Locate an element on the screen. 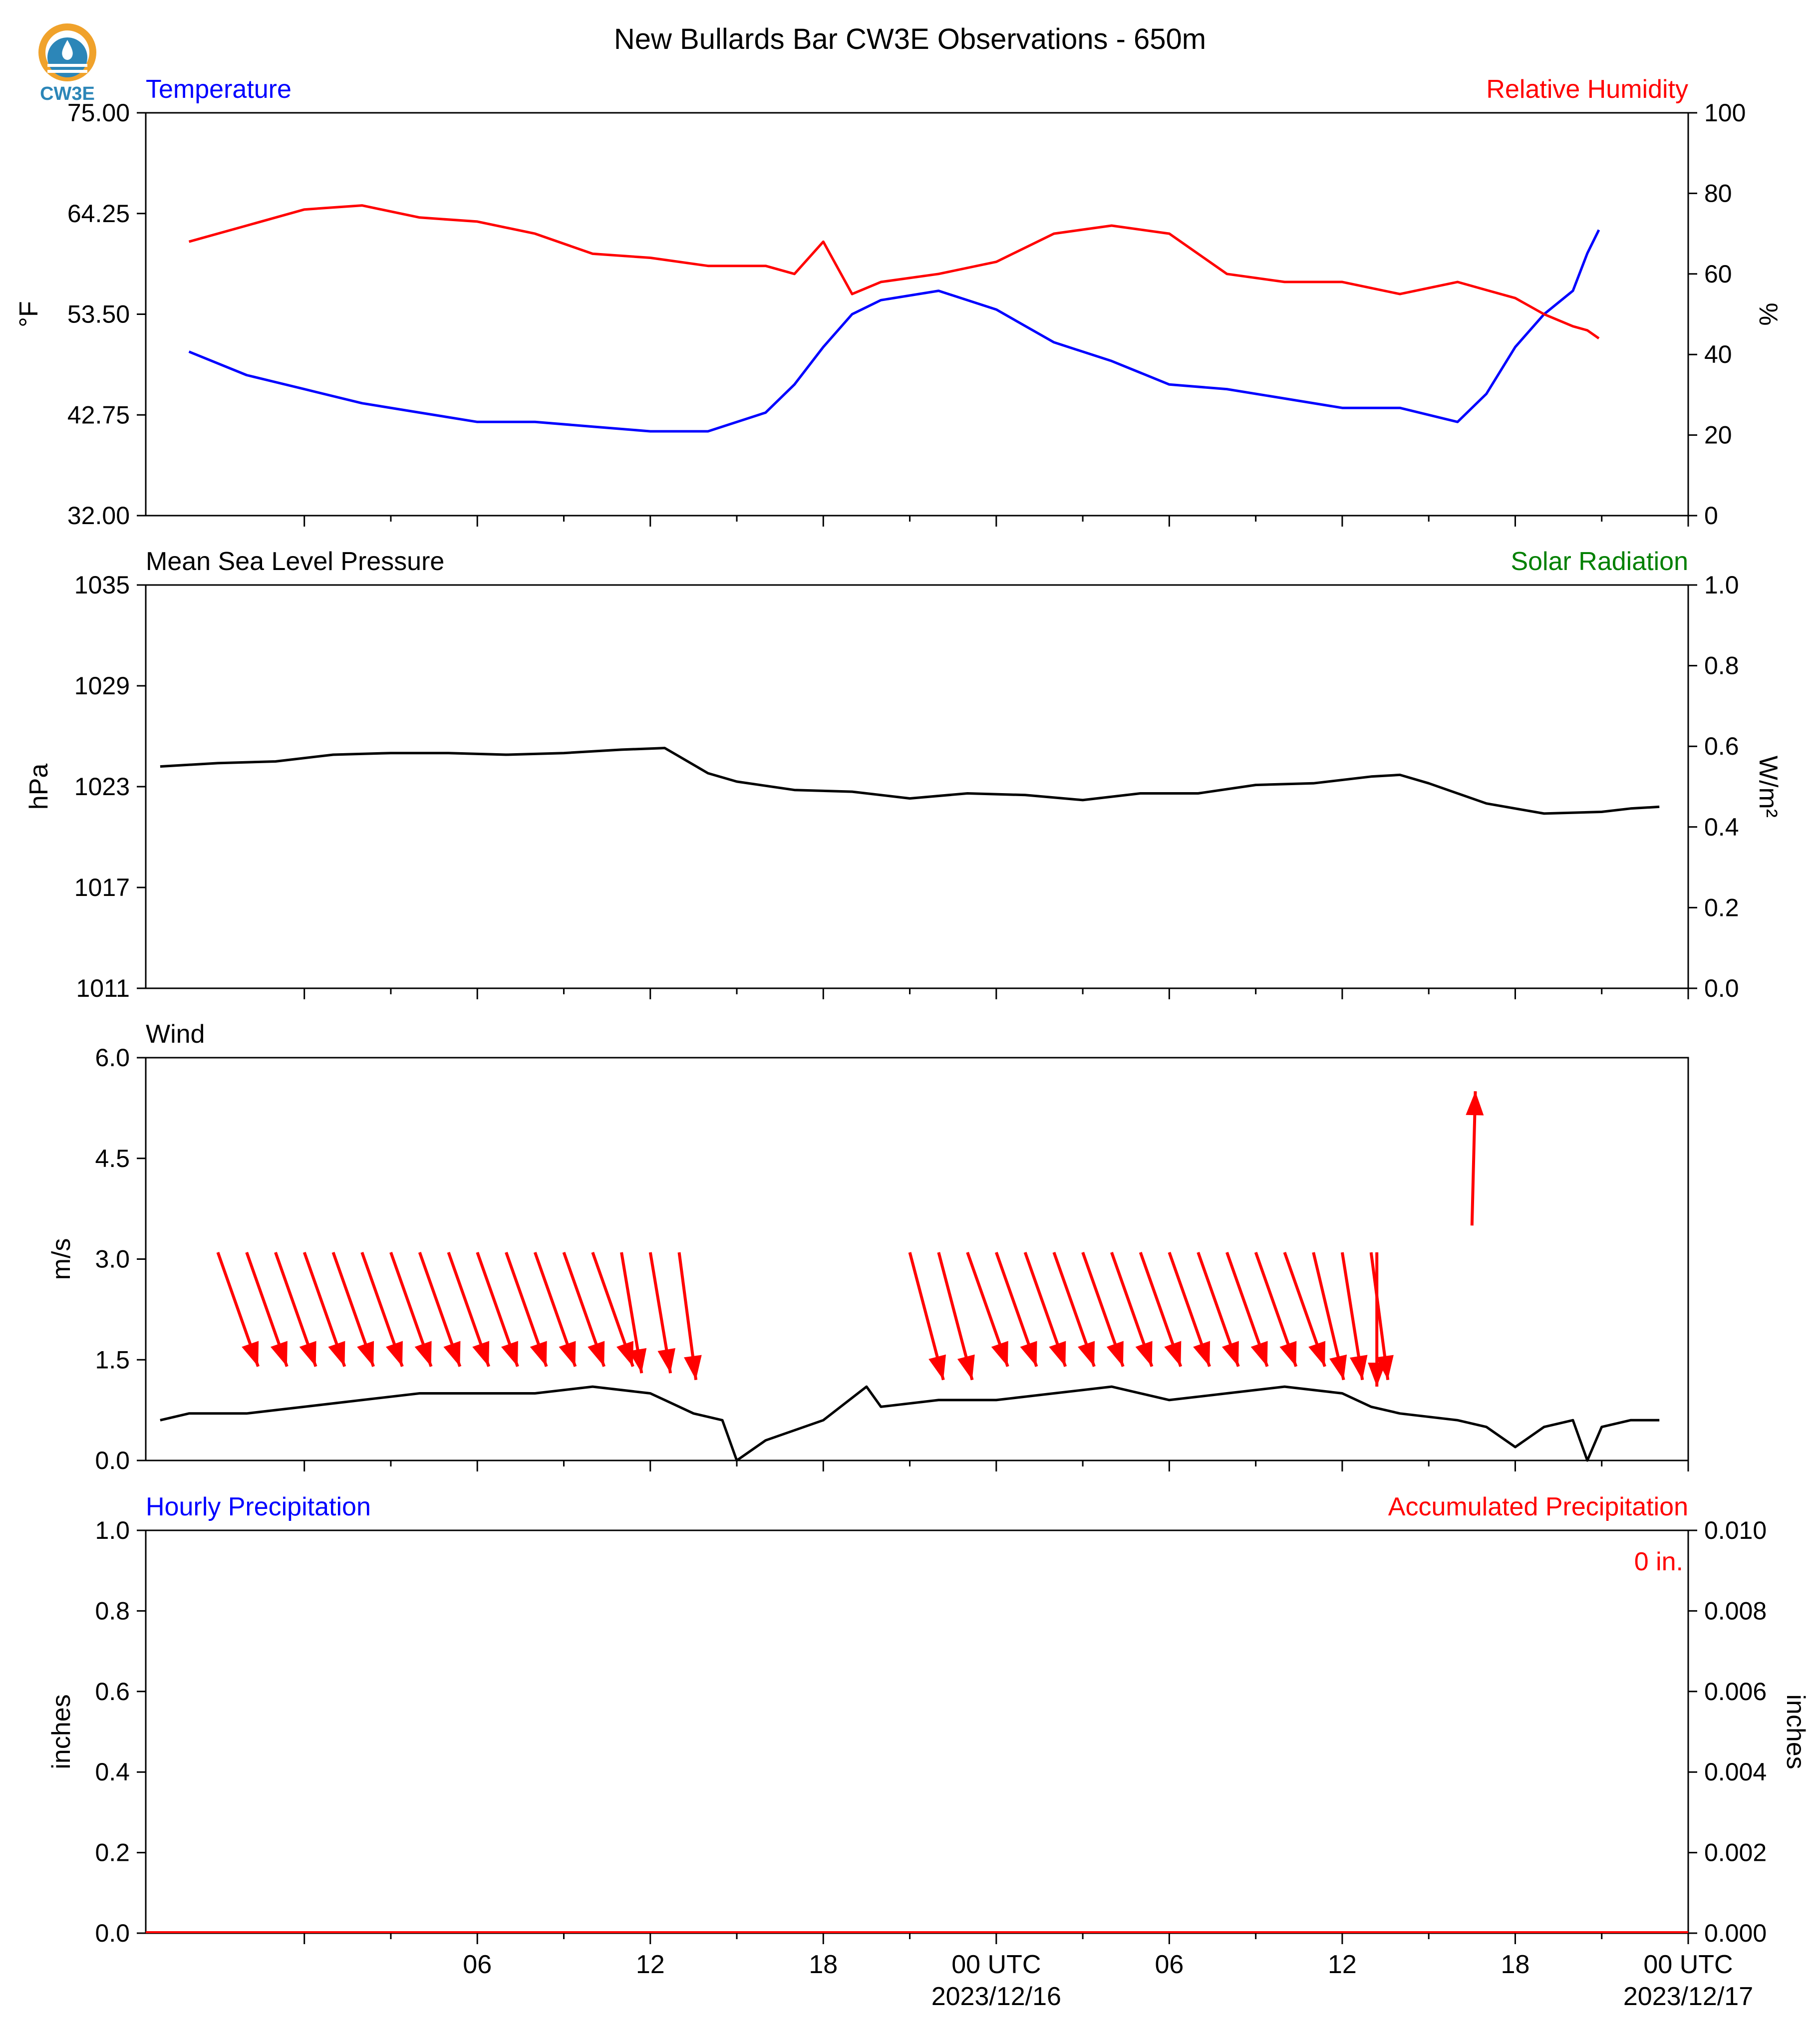 The width and height of the screenshot is (1820, 2028). series-line-mean-sea-level-pressure is located at coordinates (910, 781).